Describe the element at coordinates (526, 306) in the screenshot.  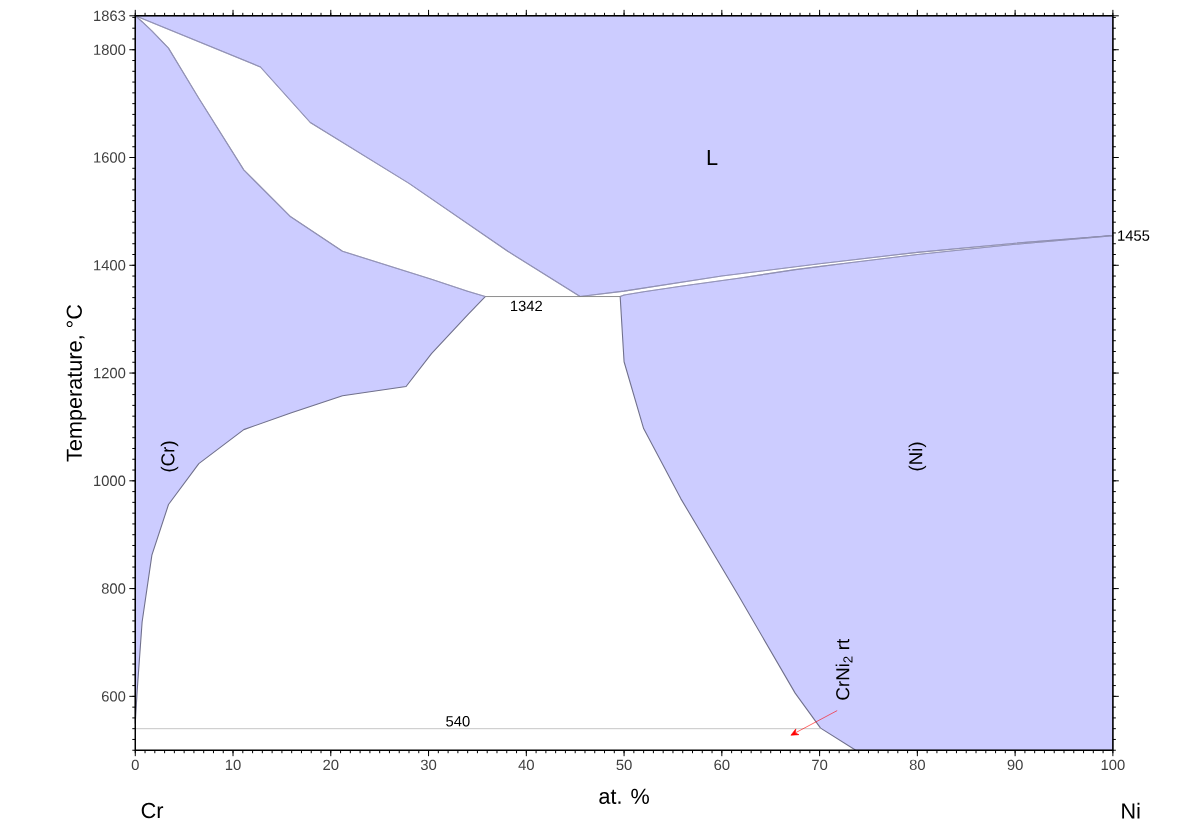
I see `annotation: 1342` at that location.